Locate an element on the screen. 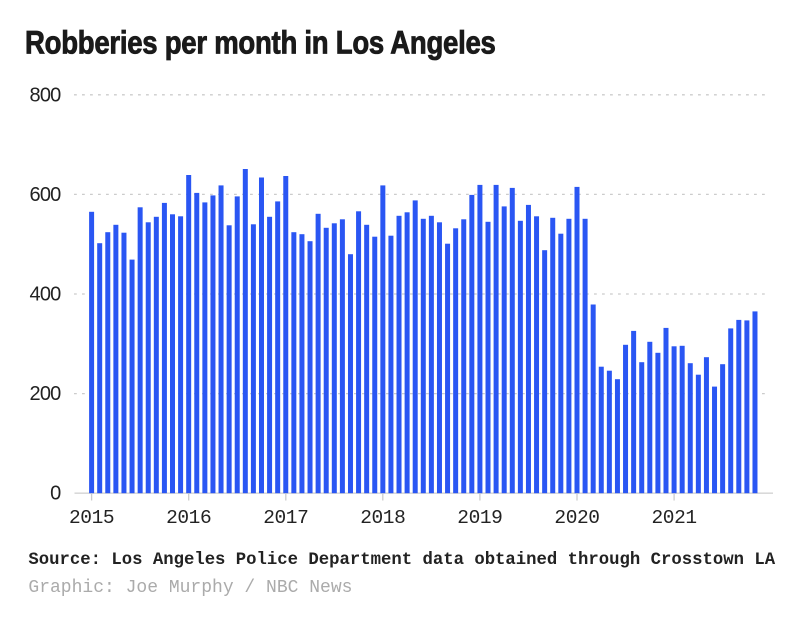  svg-text: Graphic: Joe Murphy / NBC News is located at coordinates (190, 588).